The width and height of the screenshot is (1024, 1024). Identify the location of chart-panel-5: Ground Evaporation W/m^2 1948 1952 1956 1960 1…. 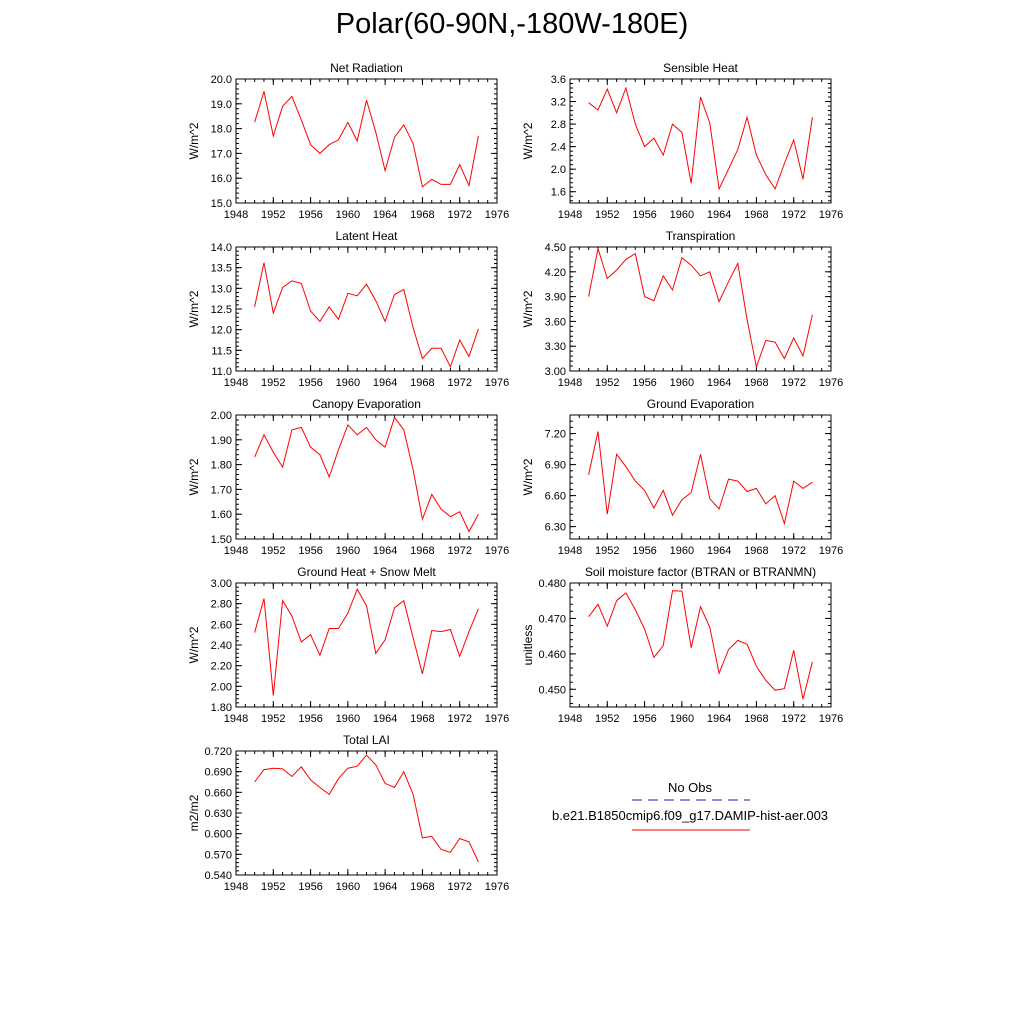
(682, 477).